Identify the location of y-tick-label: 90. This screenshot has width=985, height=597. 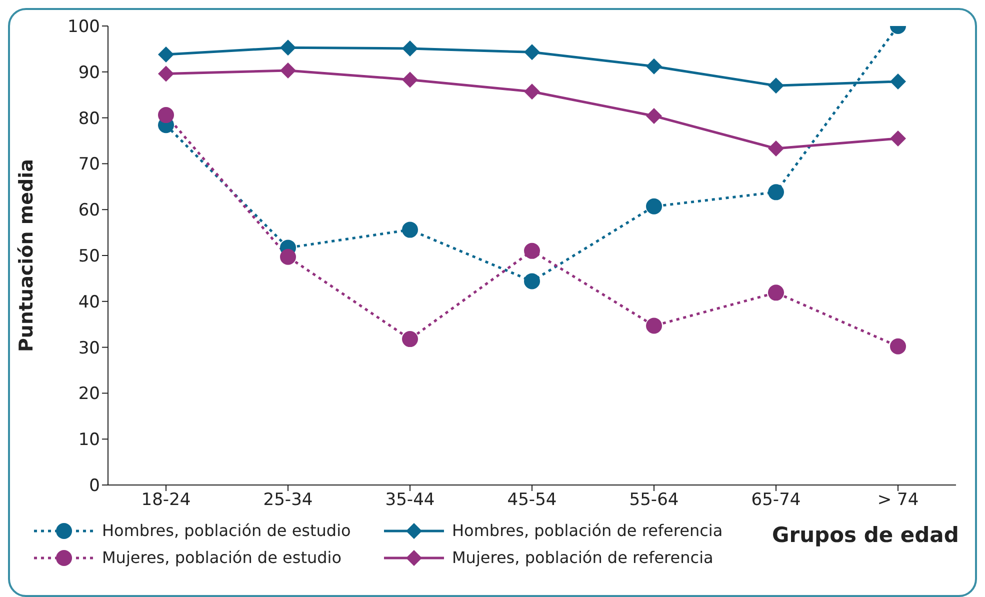
(89, 72).